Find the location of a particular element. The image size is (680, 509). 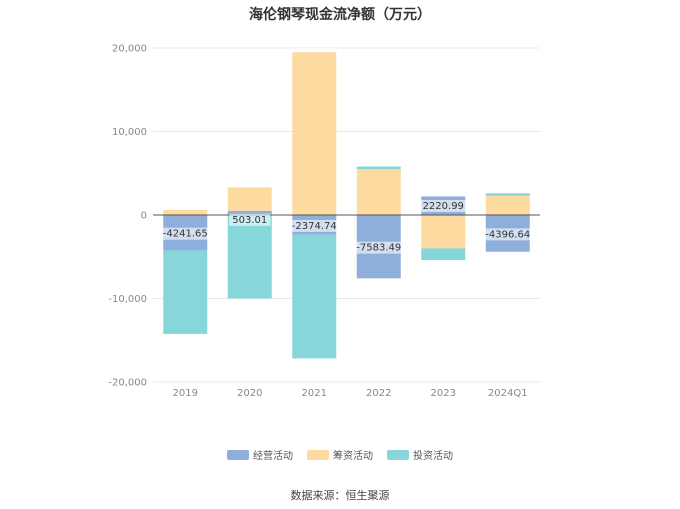

y-tick-label: 0 is located at coordinates (144, 216).